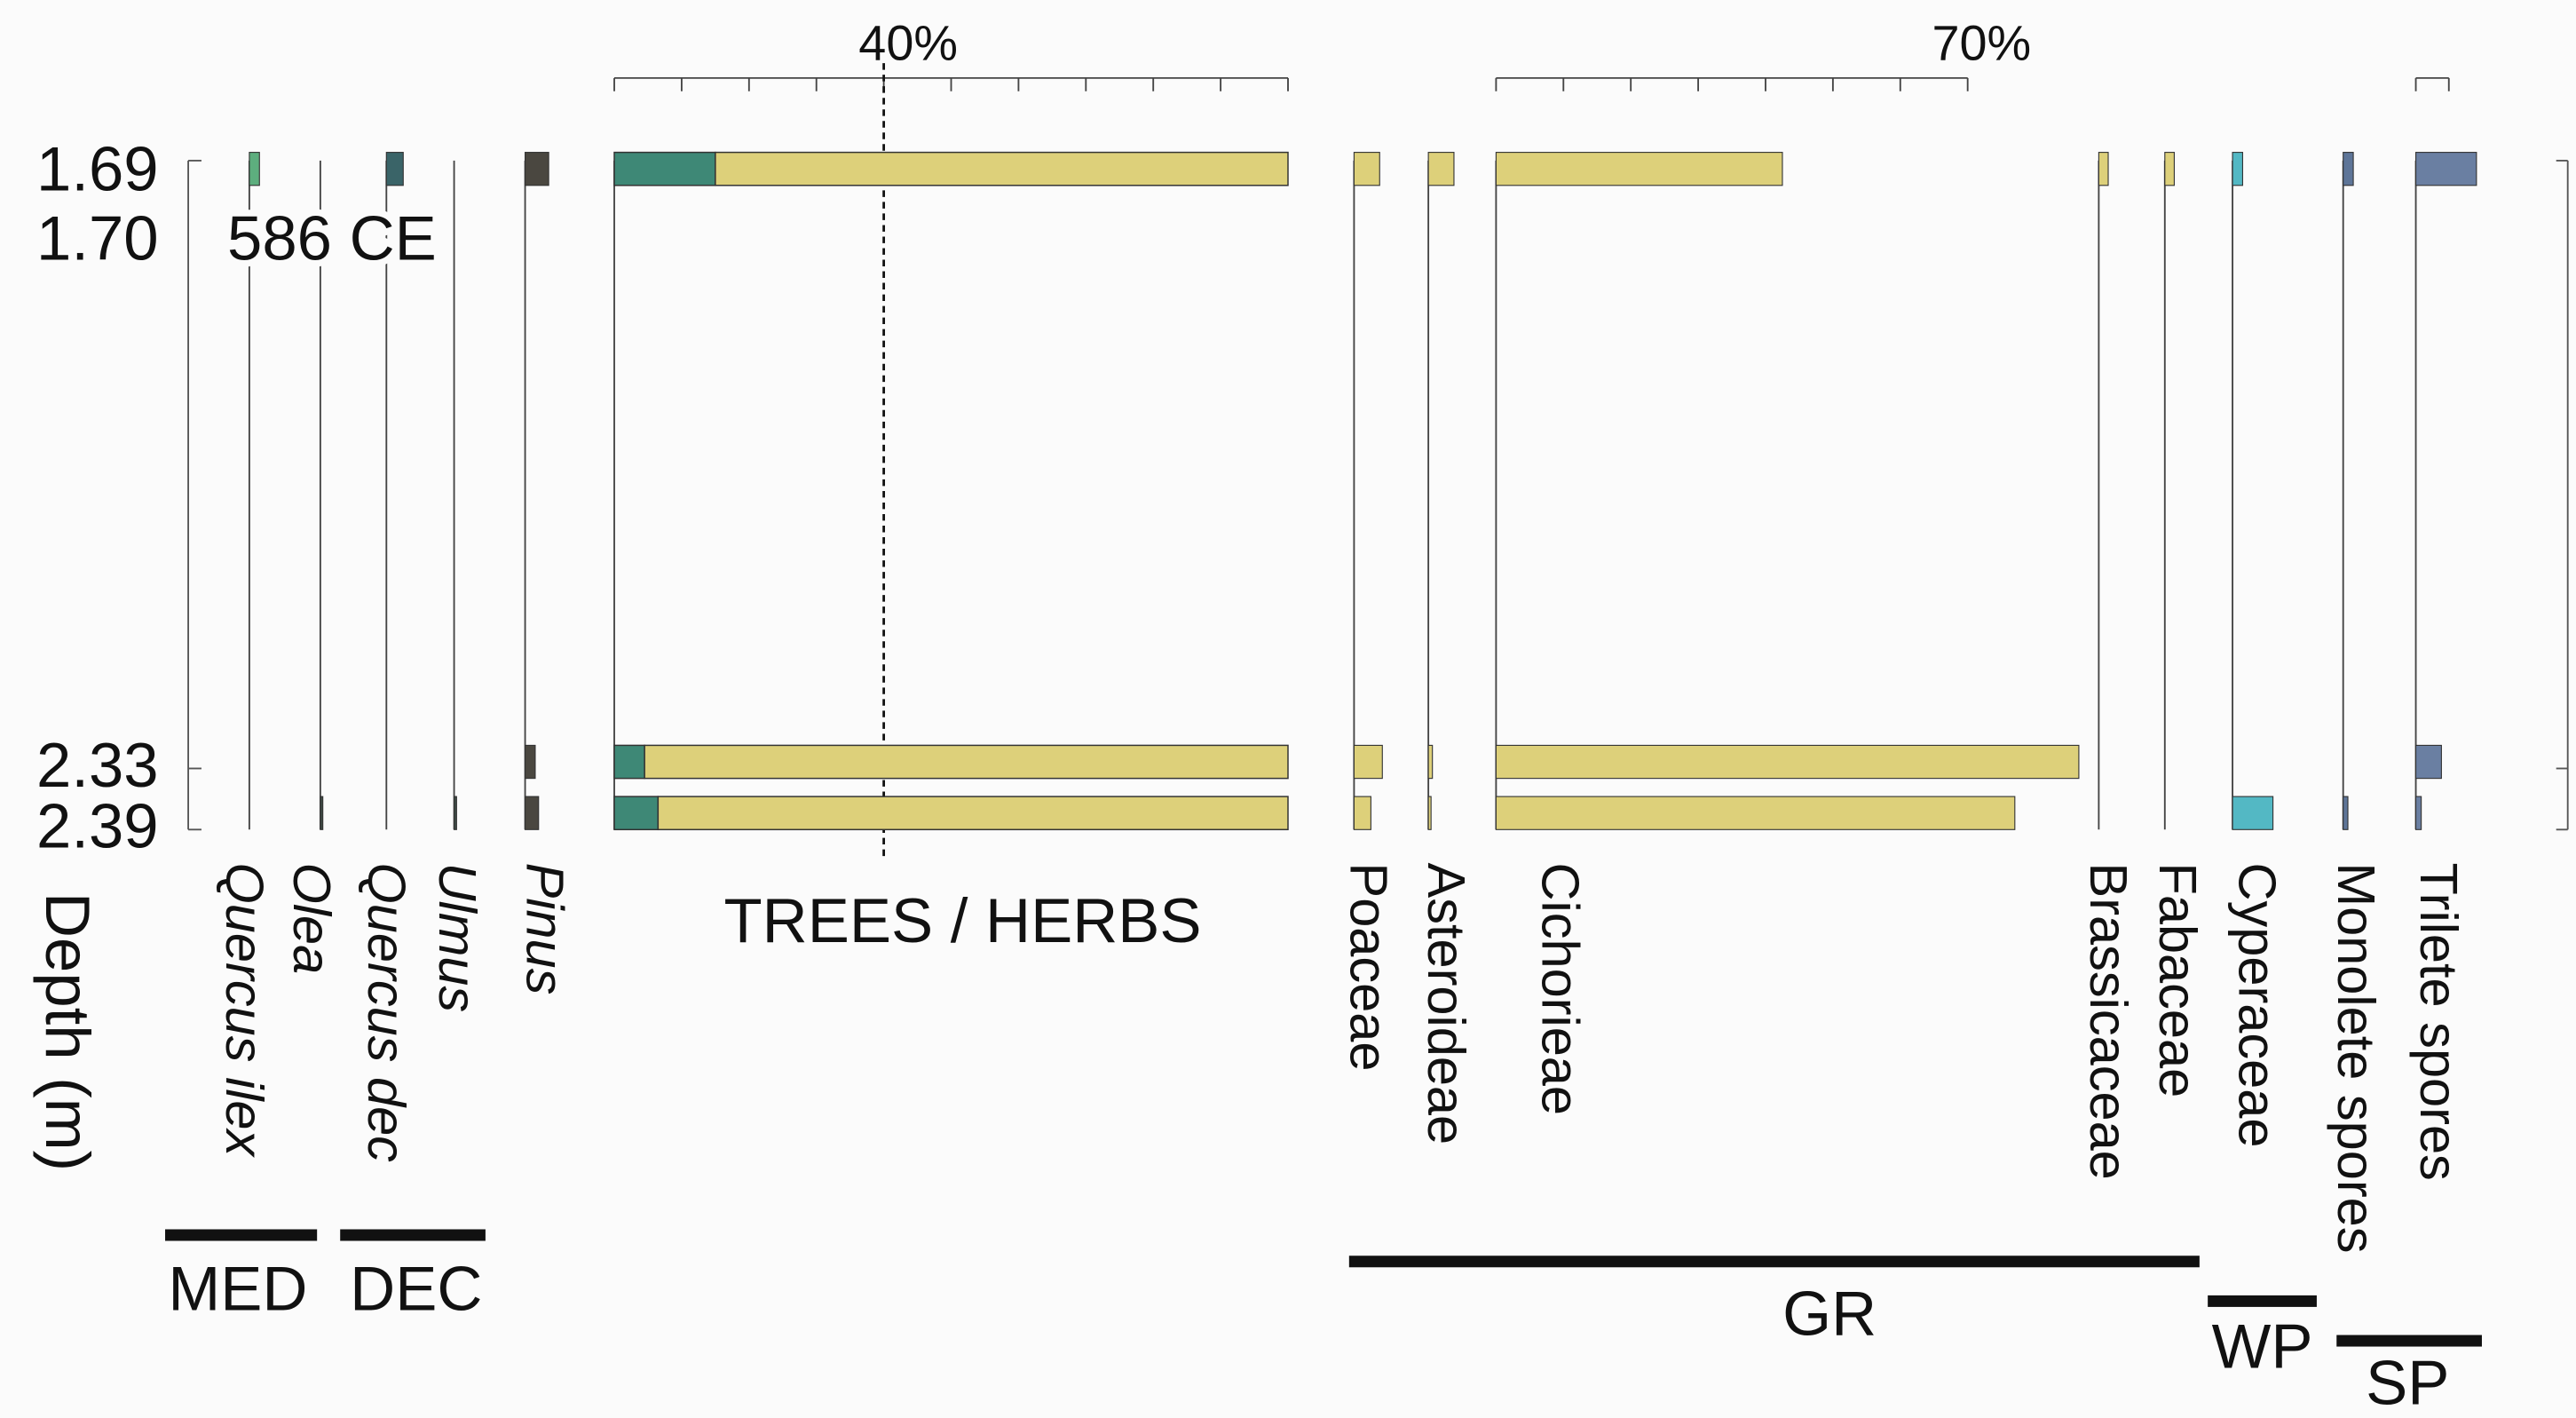 The width and height of the screenshot is (2576, 1418). Describe the element at coordinates (97, 826) in the screenshot. I see `depth-tick-label: 2.39` at that location.